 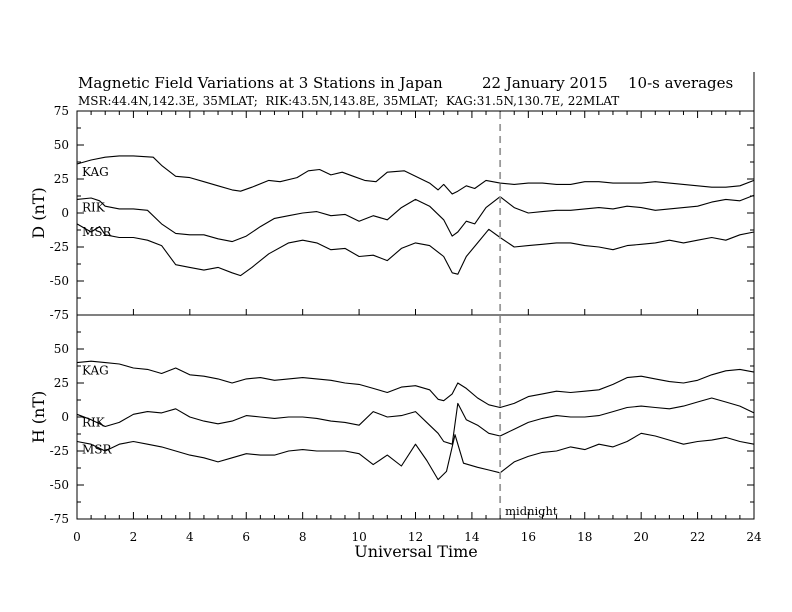 What do you see at coordinates (584, 537) in the screenshot?
I see `x-tick-label: 18` at bounding box center [584, 537].